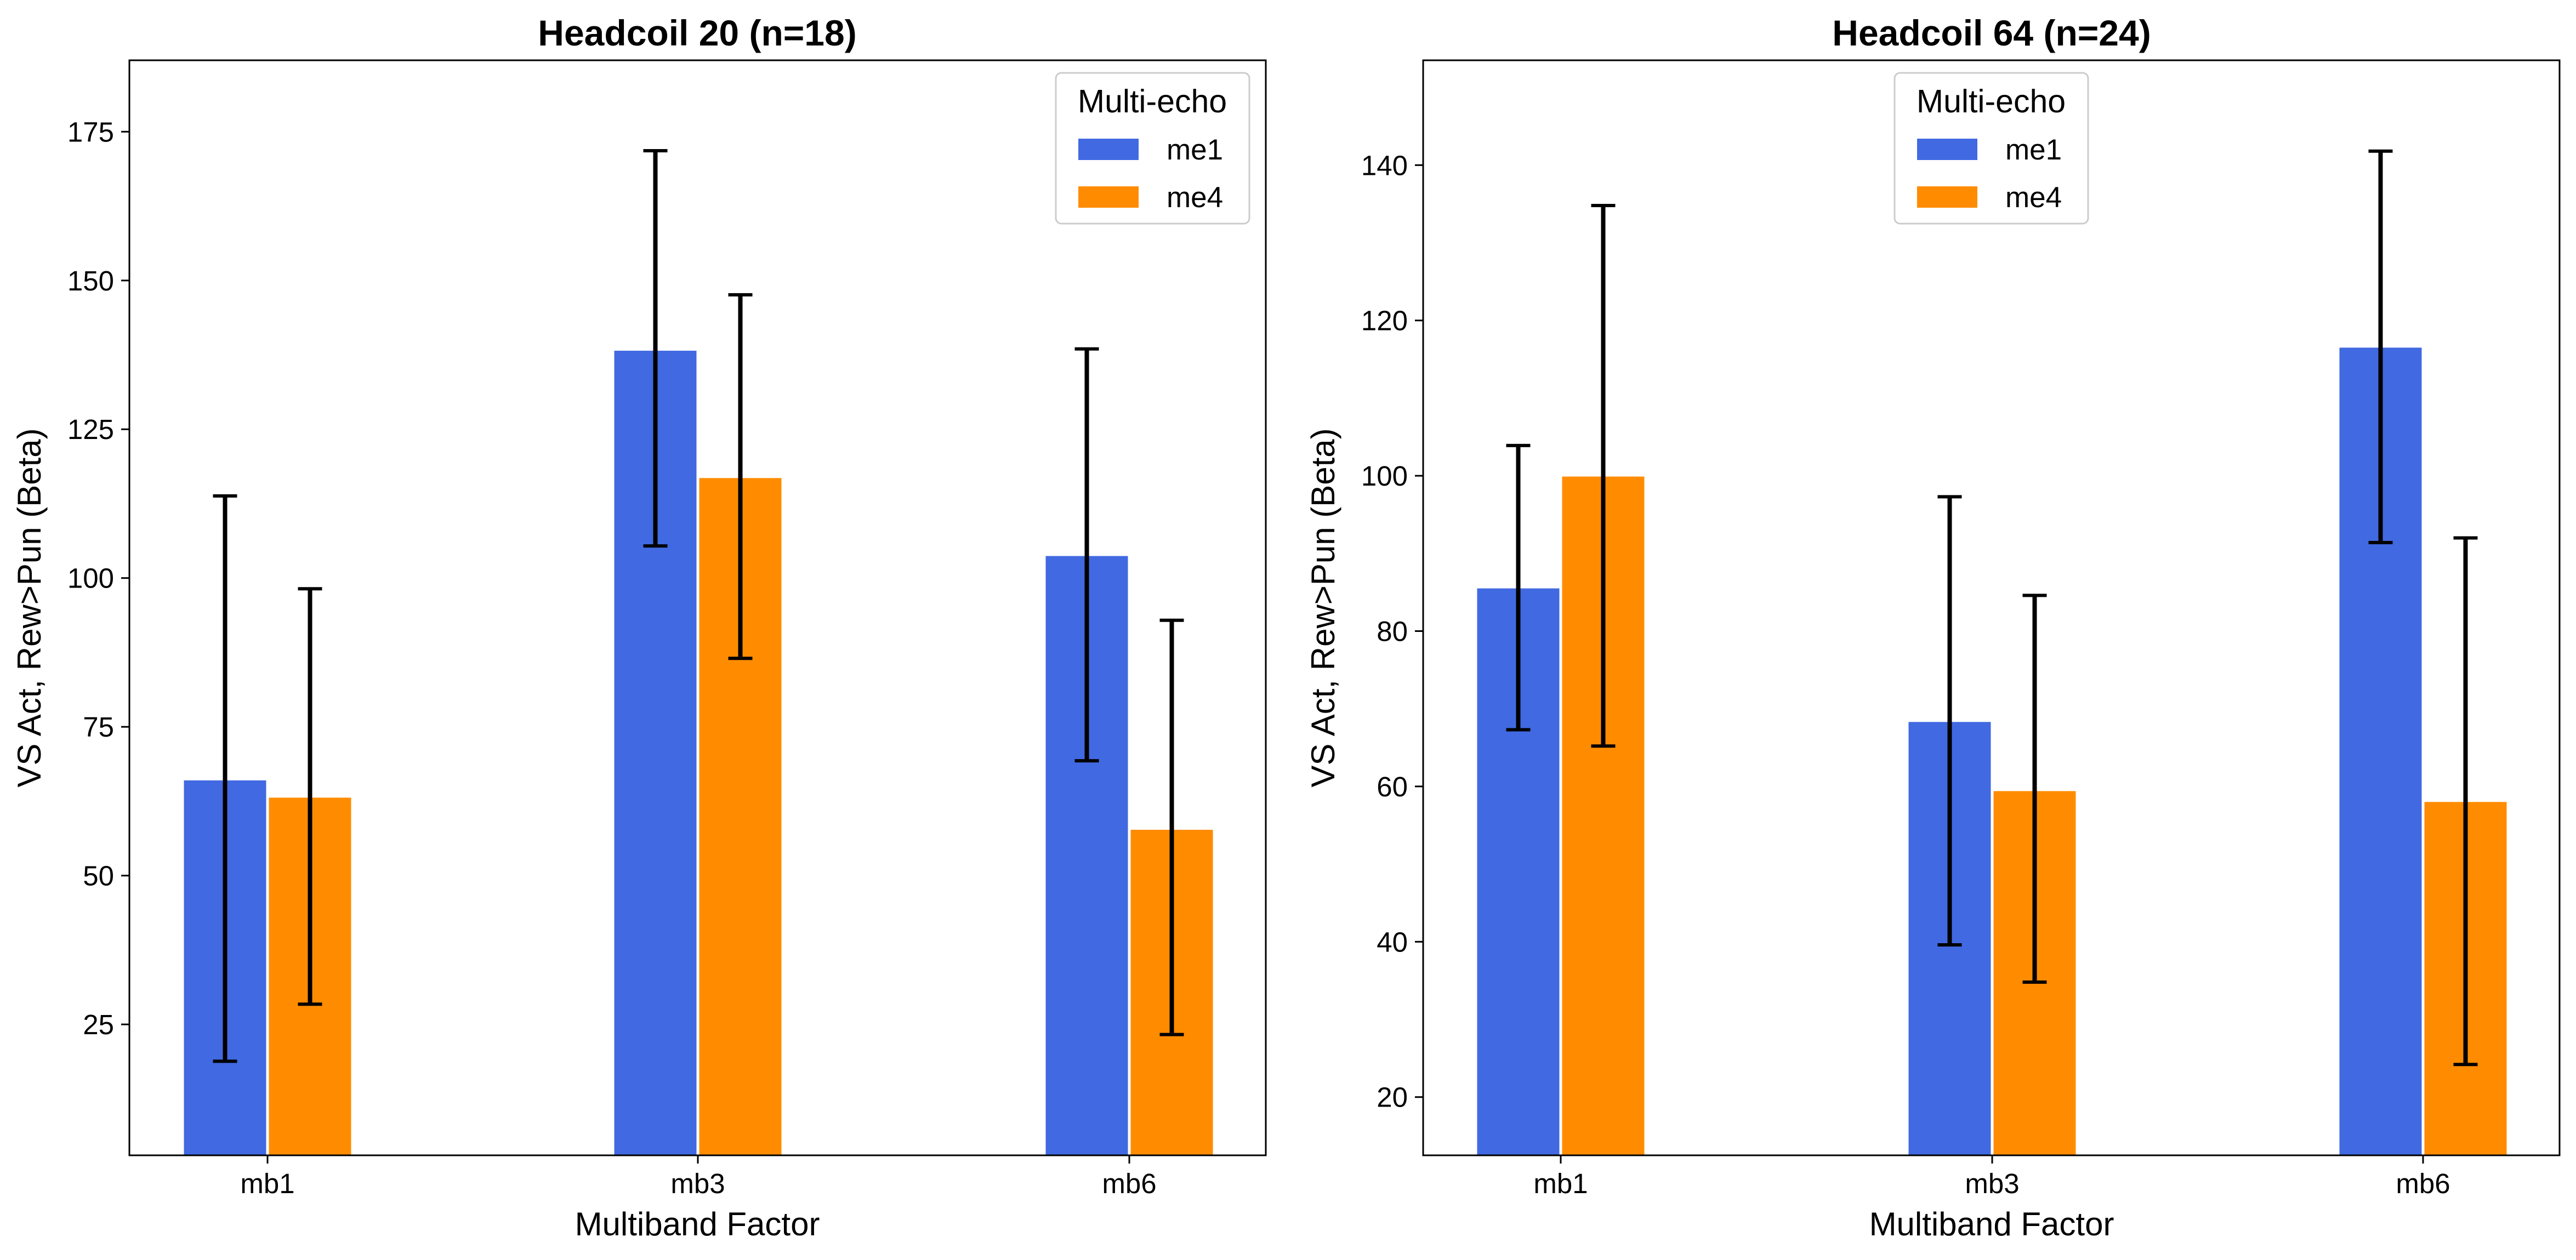  Describe the element at coordinates (90, 131) in the screenshot. I see `y-tick-label: 175` at that location.